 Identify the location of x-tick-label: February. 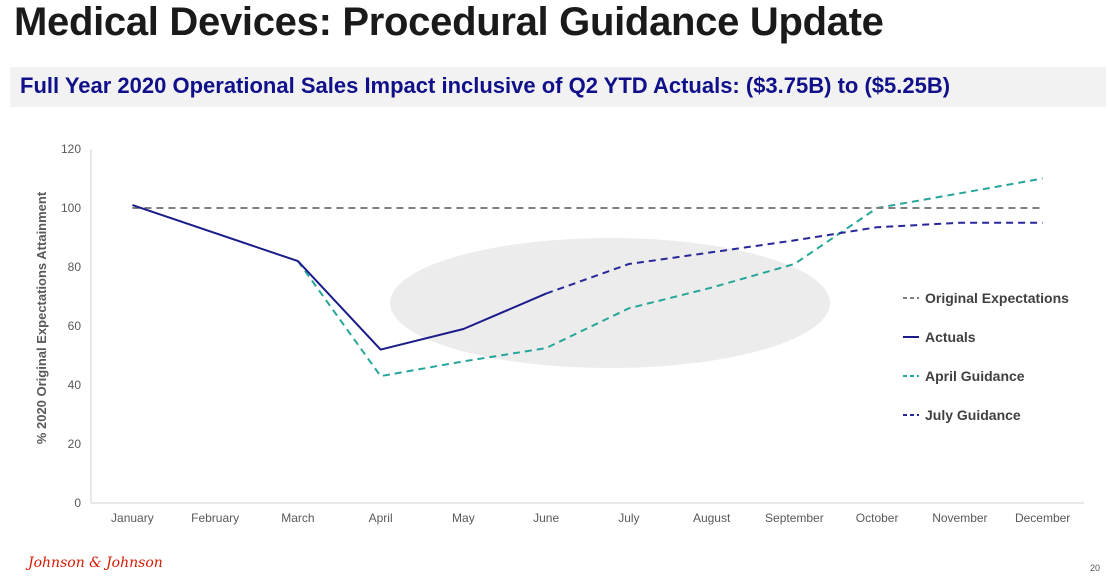
(215, 518).